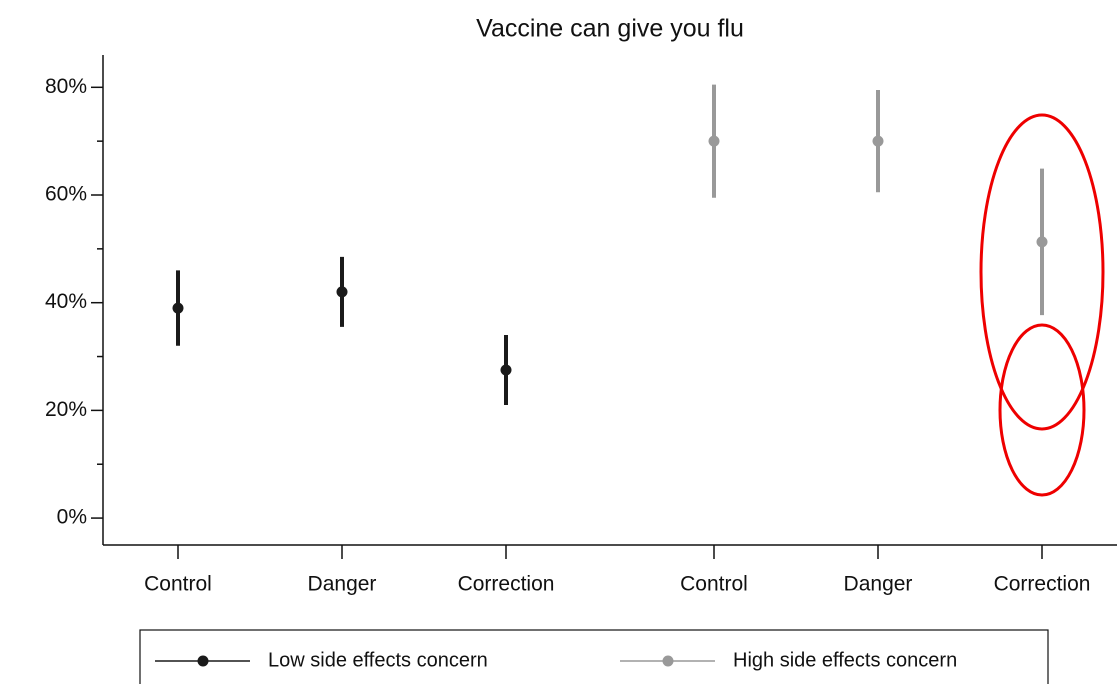 The image size is (1117, 684). Describe the element at coordinates (66, 194) in the screenshot. I see `y-tick-label: 60%` at that location.